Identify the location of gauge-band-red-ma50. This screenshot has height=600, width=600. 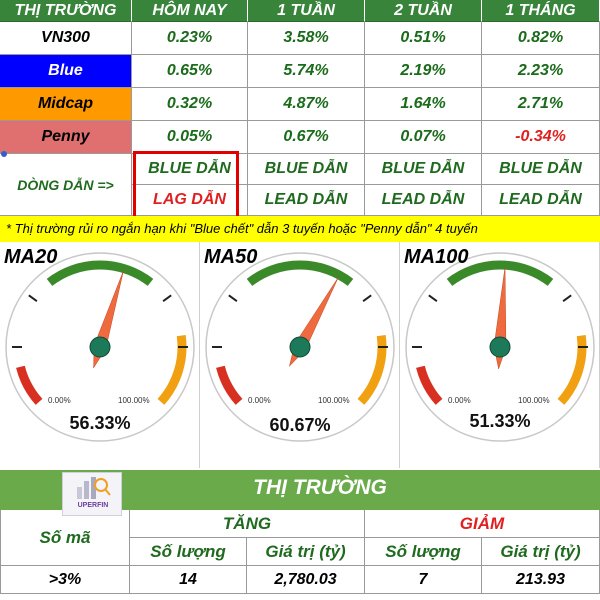
(229, 385).